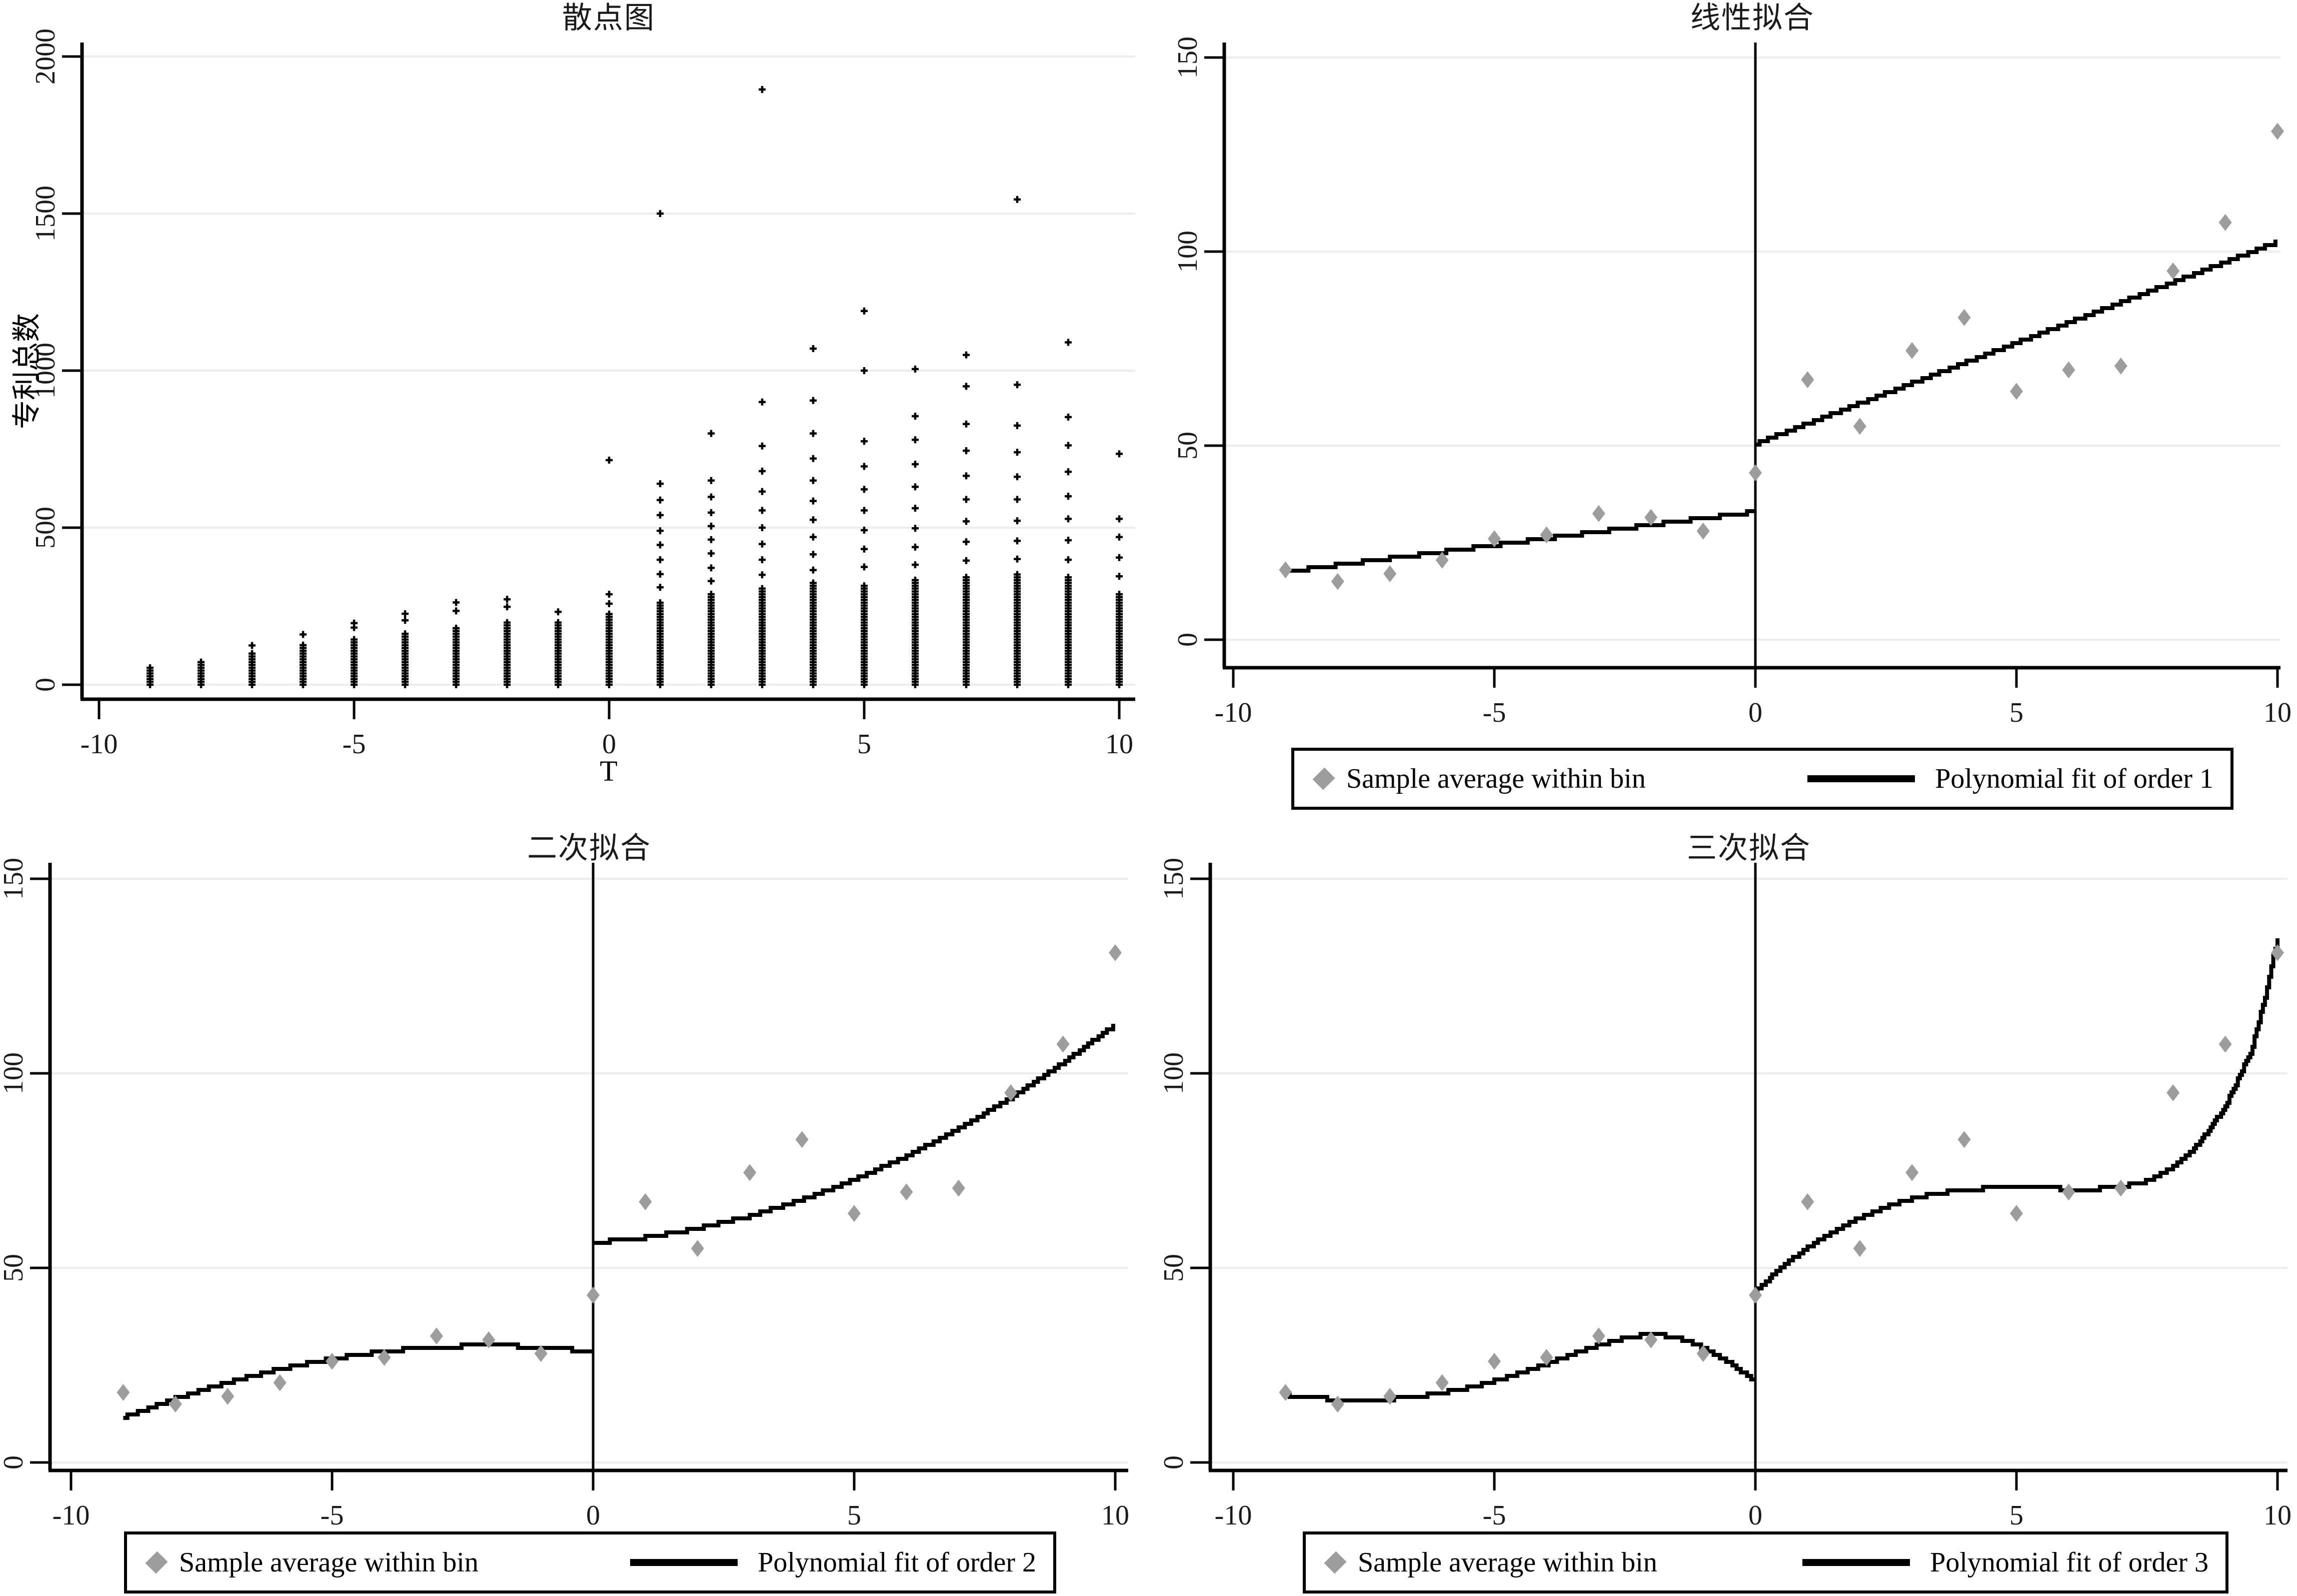  What do you see at coordinates (609, 771) in the screenshot?
I see `scatter-x-axis-label: T` at bounding box center [609, 771].